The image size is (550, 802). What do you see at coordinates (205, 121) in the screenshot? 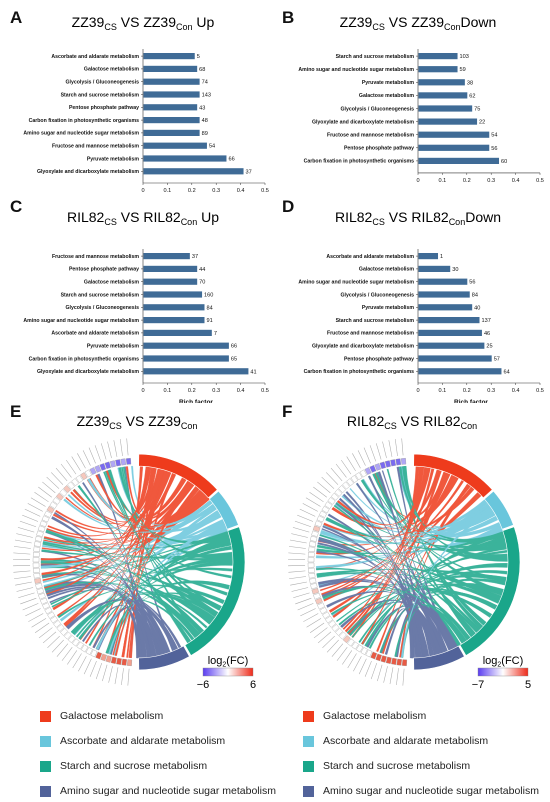
I see `value-label: 48` at bounding box center [205, 121].